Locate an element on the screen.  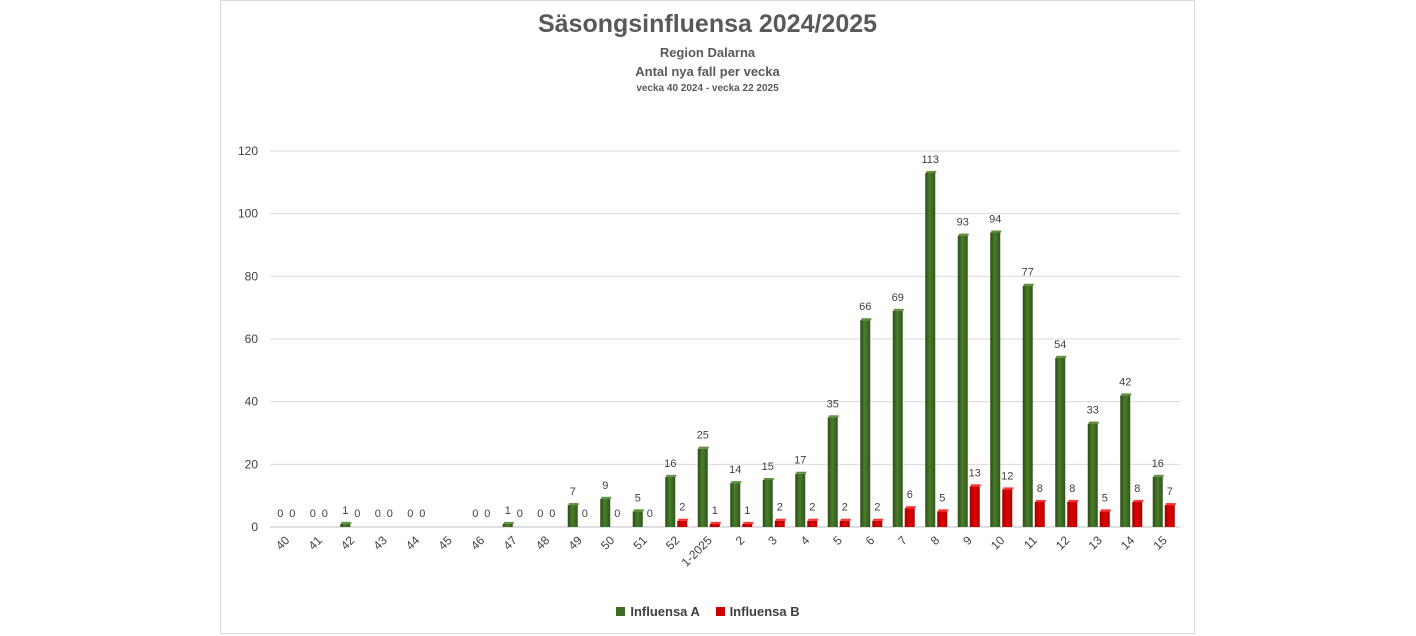
data-label-influensa-b-41: 0 is located at coordinates (325, 514).